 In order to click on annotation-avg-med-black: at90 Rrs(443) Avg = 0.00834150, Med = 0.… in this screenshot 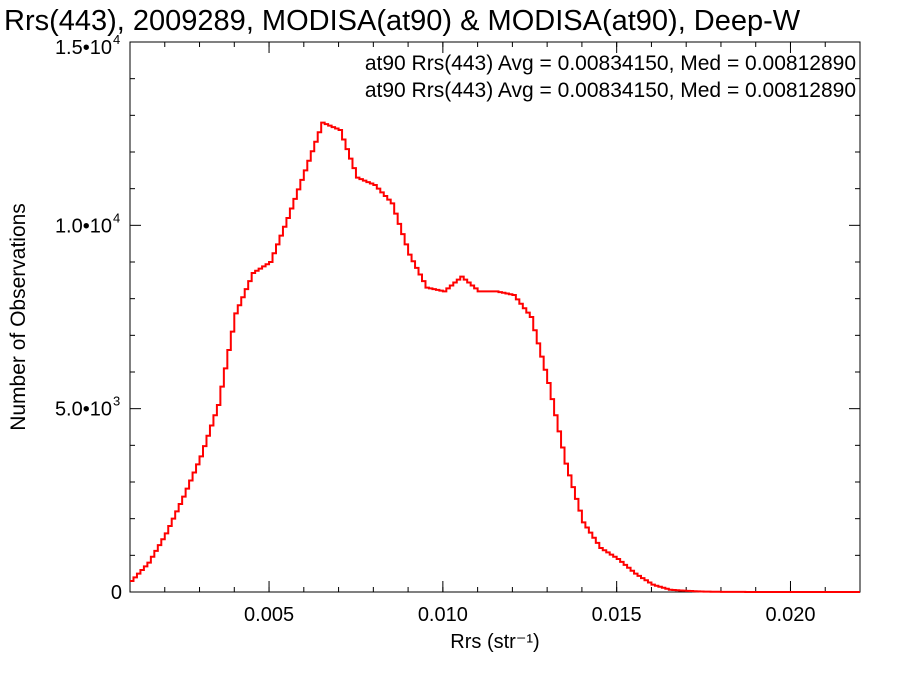, I will do `click(610, 63)`.